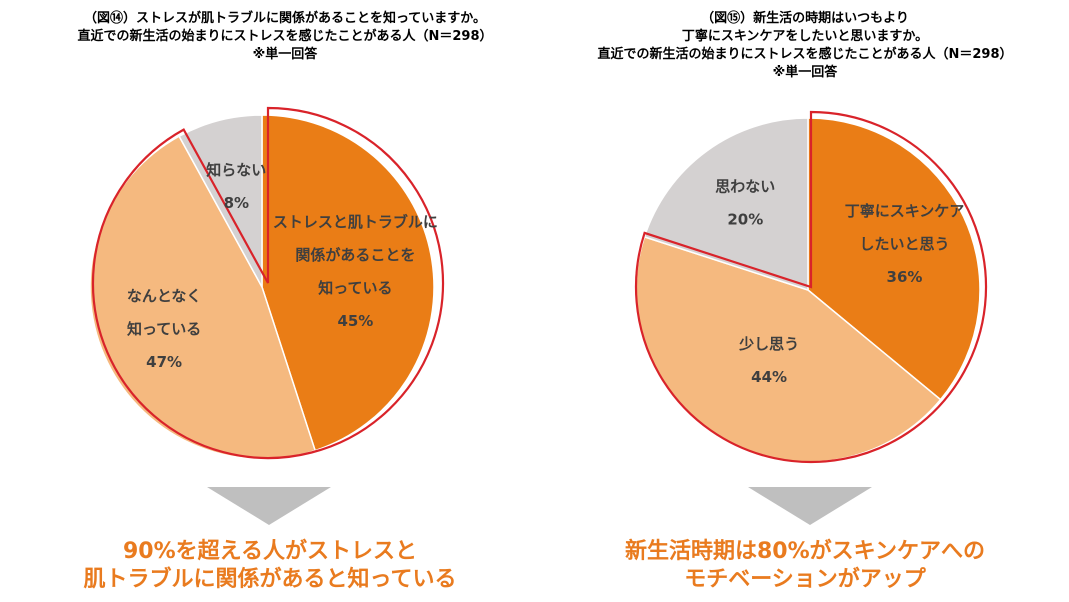 Image resolution: width=1069 pixels, height=602 pixels. What do you see at coordinates (802, 566) in the screenshot?
I see `right-conclusion: 新生活時期は80%がスキンケアへの モチベーションがアップ` at bounding box center [802, 566].